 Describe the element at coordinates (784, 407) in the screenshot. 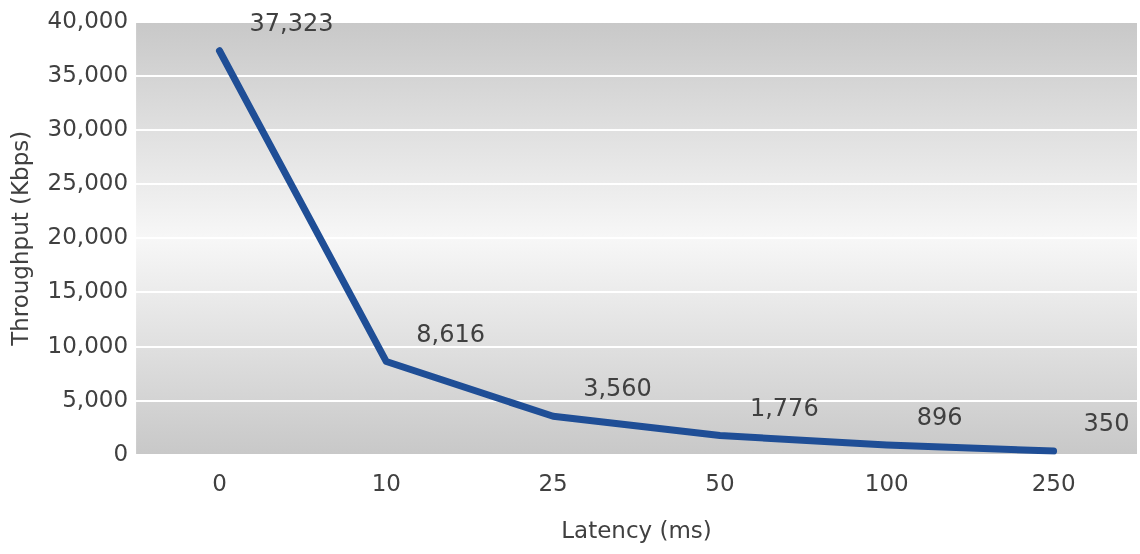

I see `data-label: 1,776` at that location.